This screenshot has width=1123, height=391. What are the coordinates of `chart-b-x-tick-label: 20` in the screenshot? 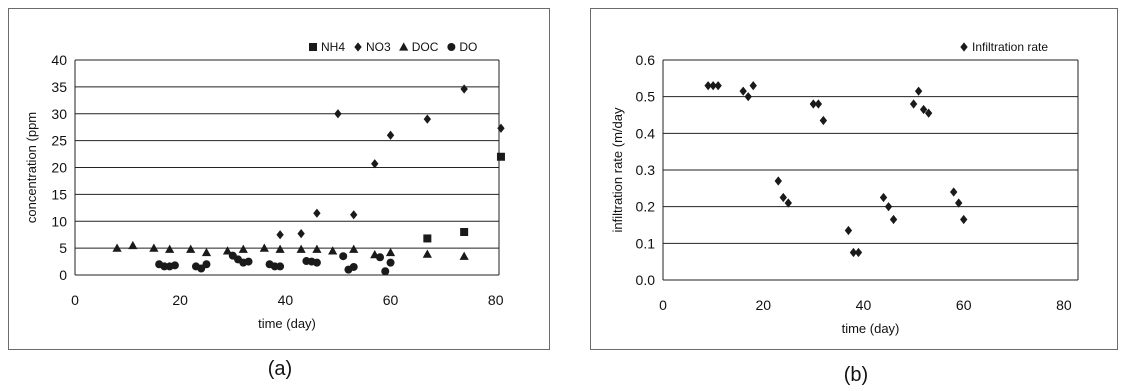 It's located at (763, 305).